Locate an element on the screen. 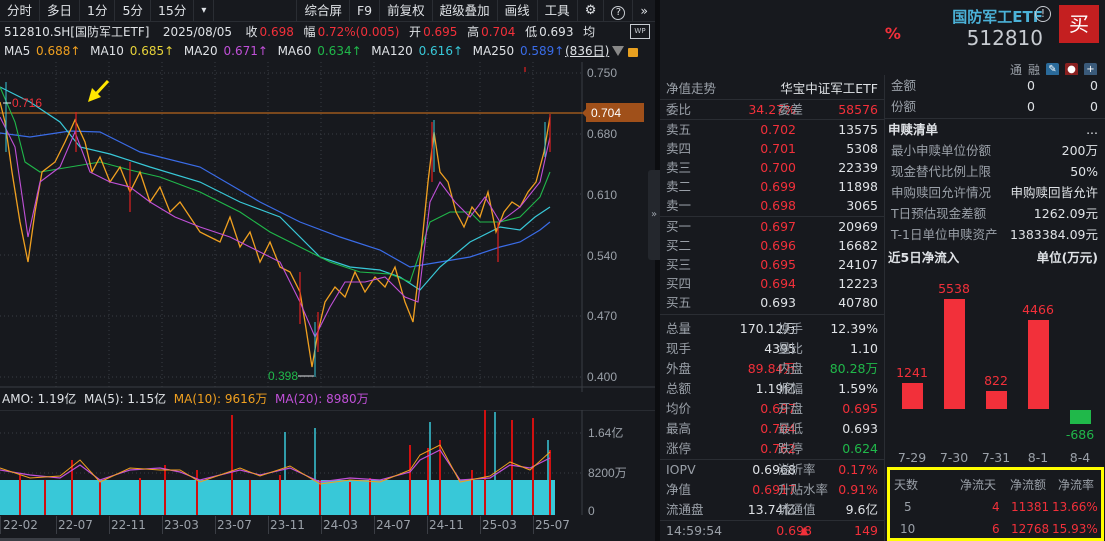 The width and height of the screenshot is (1105, 541). ask-row: 卖四 0.701 5308 is located at coordinates (772, 149).